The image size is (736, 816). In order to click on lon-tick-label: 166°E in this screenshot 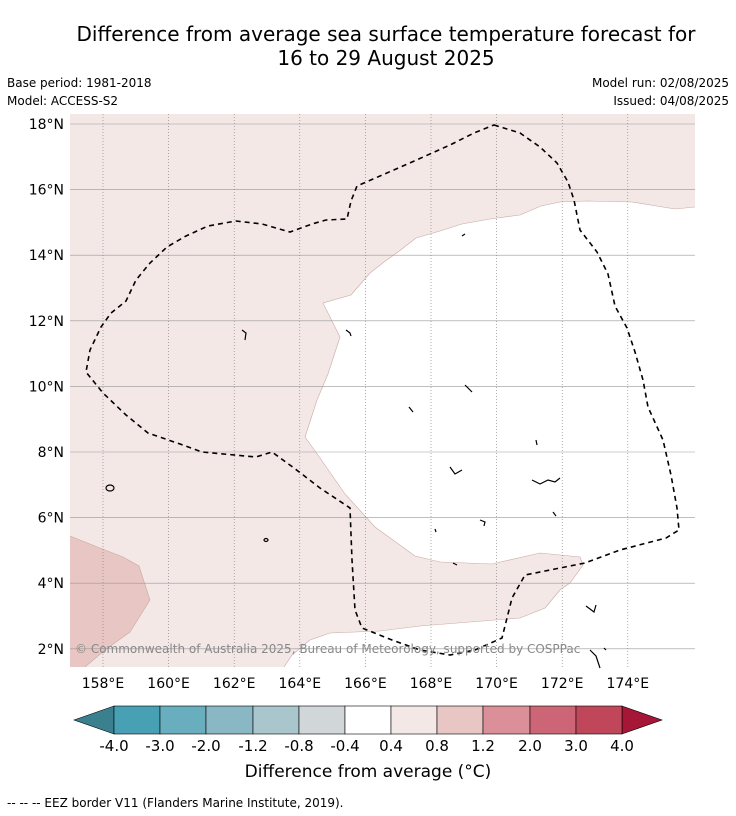, I will do `click(365, 684)`.